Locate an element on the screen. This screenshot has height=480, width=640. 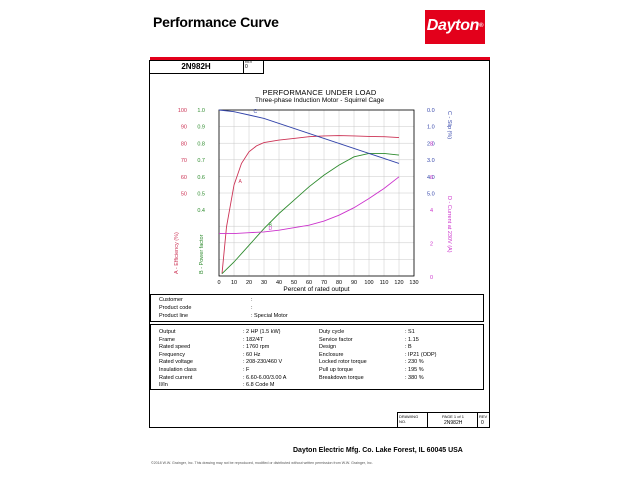
plot-border is located at coordinates (316, 193).